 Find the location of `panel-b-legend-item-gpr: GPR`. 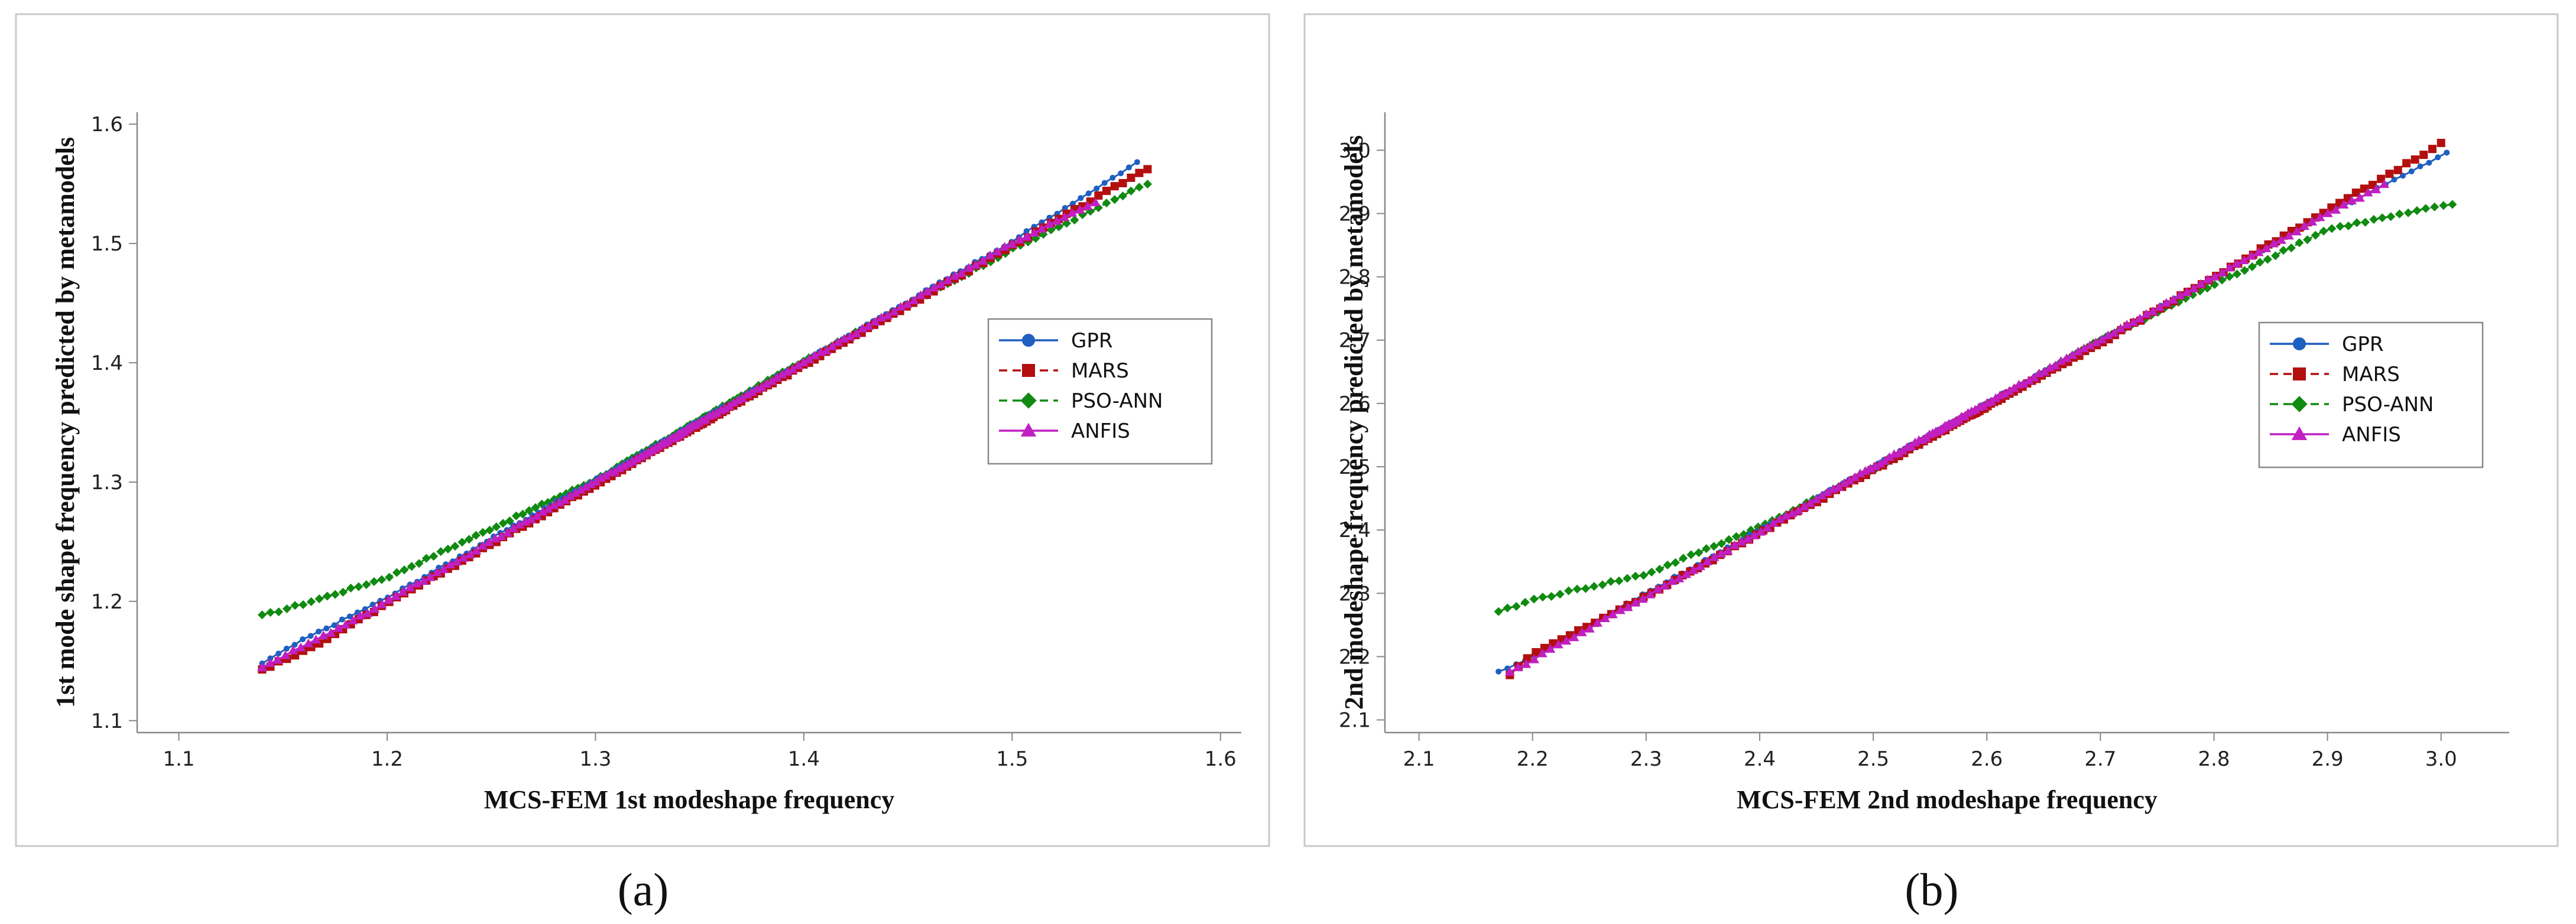

panel-b-legend-item-gpr: GPR is located at coordinates (2326, 344).